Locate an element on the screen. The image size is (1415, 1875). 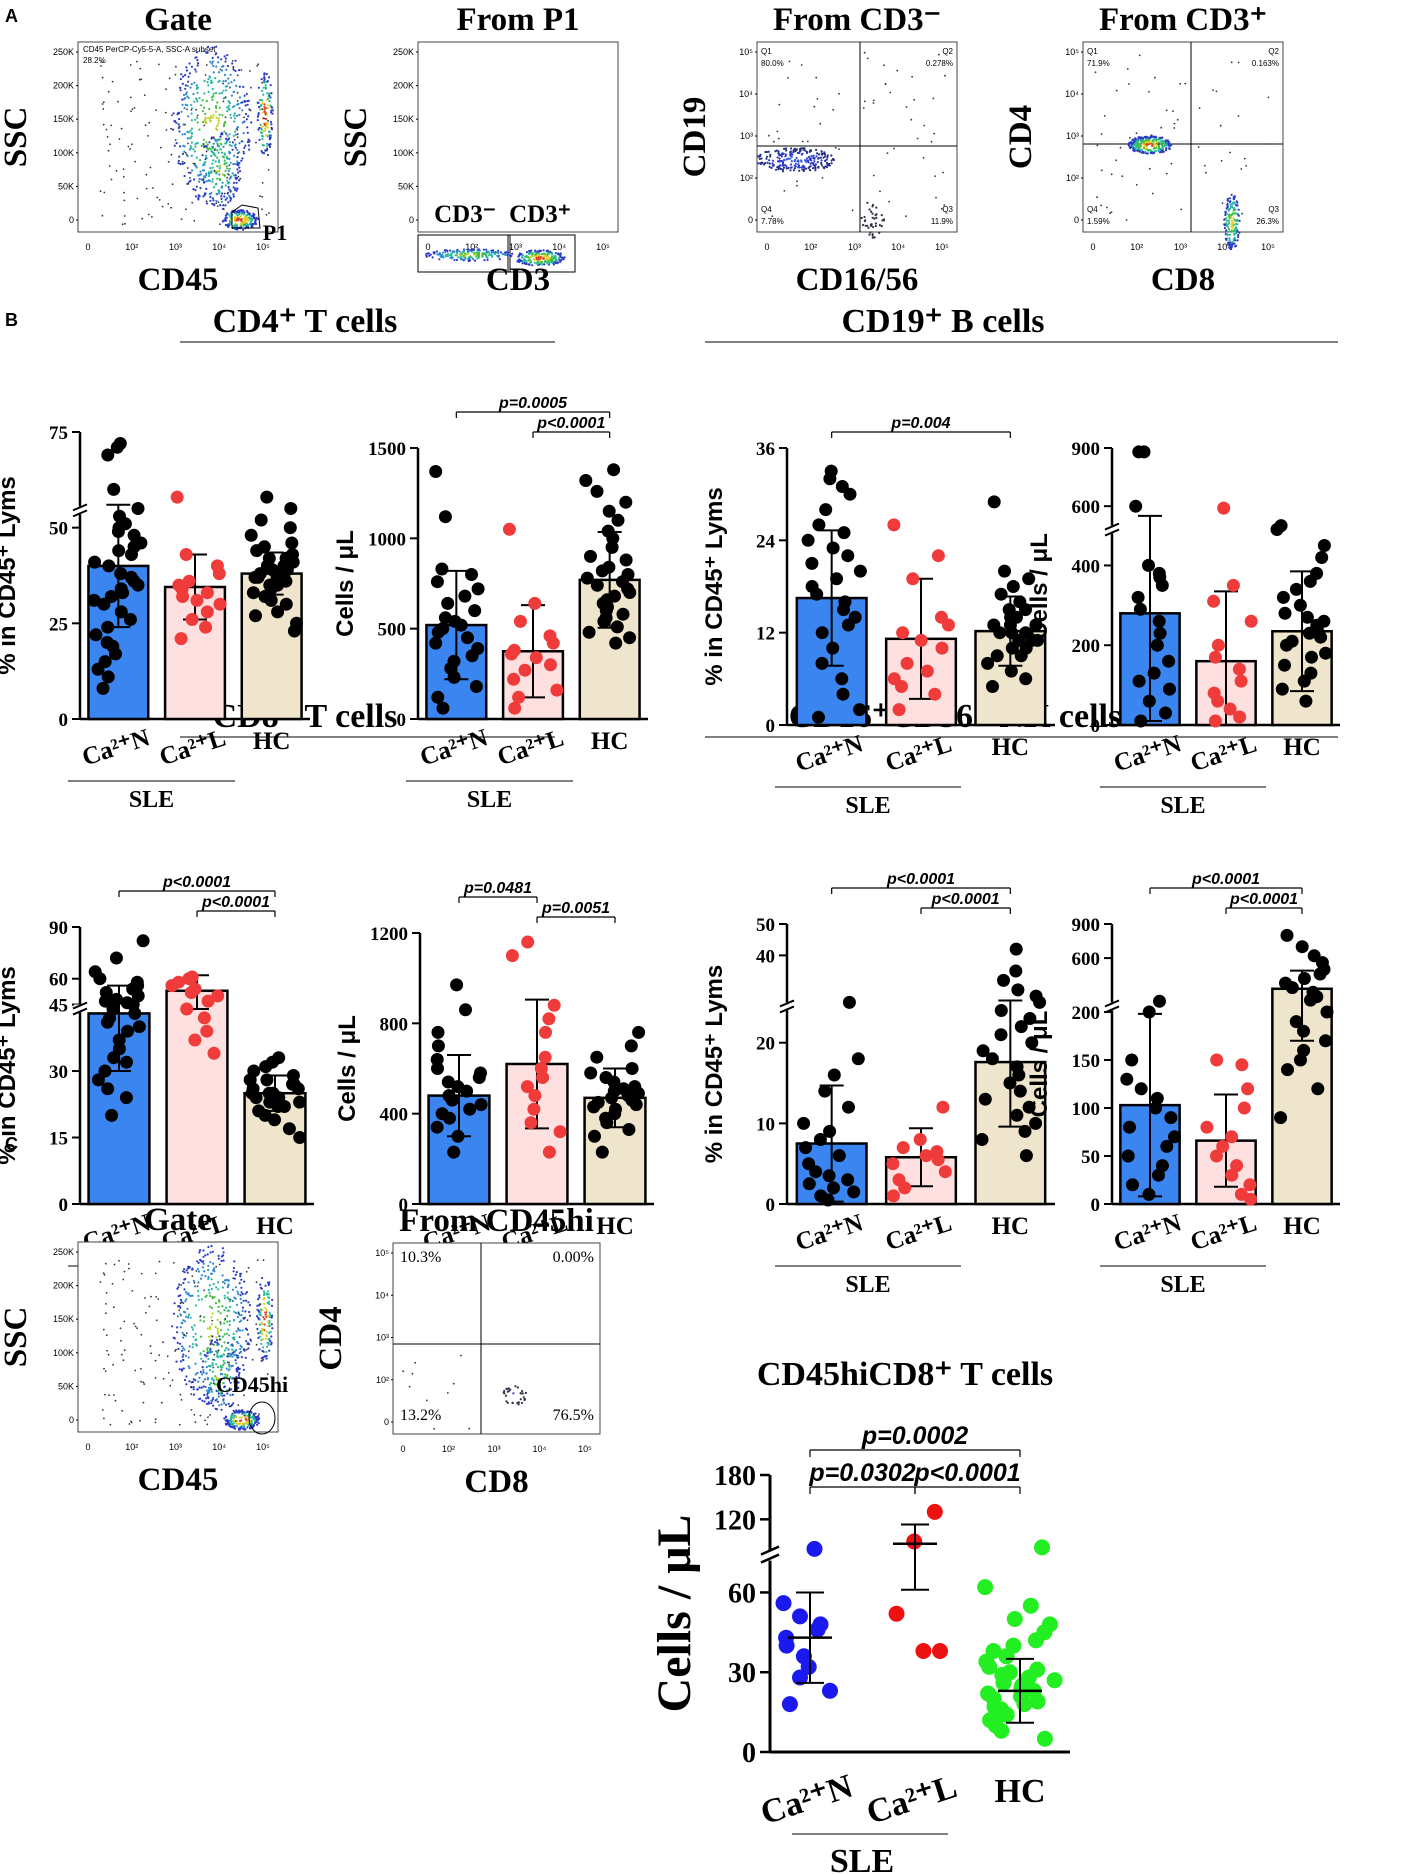
pvalue-label: p=0.0051 is located at coordinates (575, 908).